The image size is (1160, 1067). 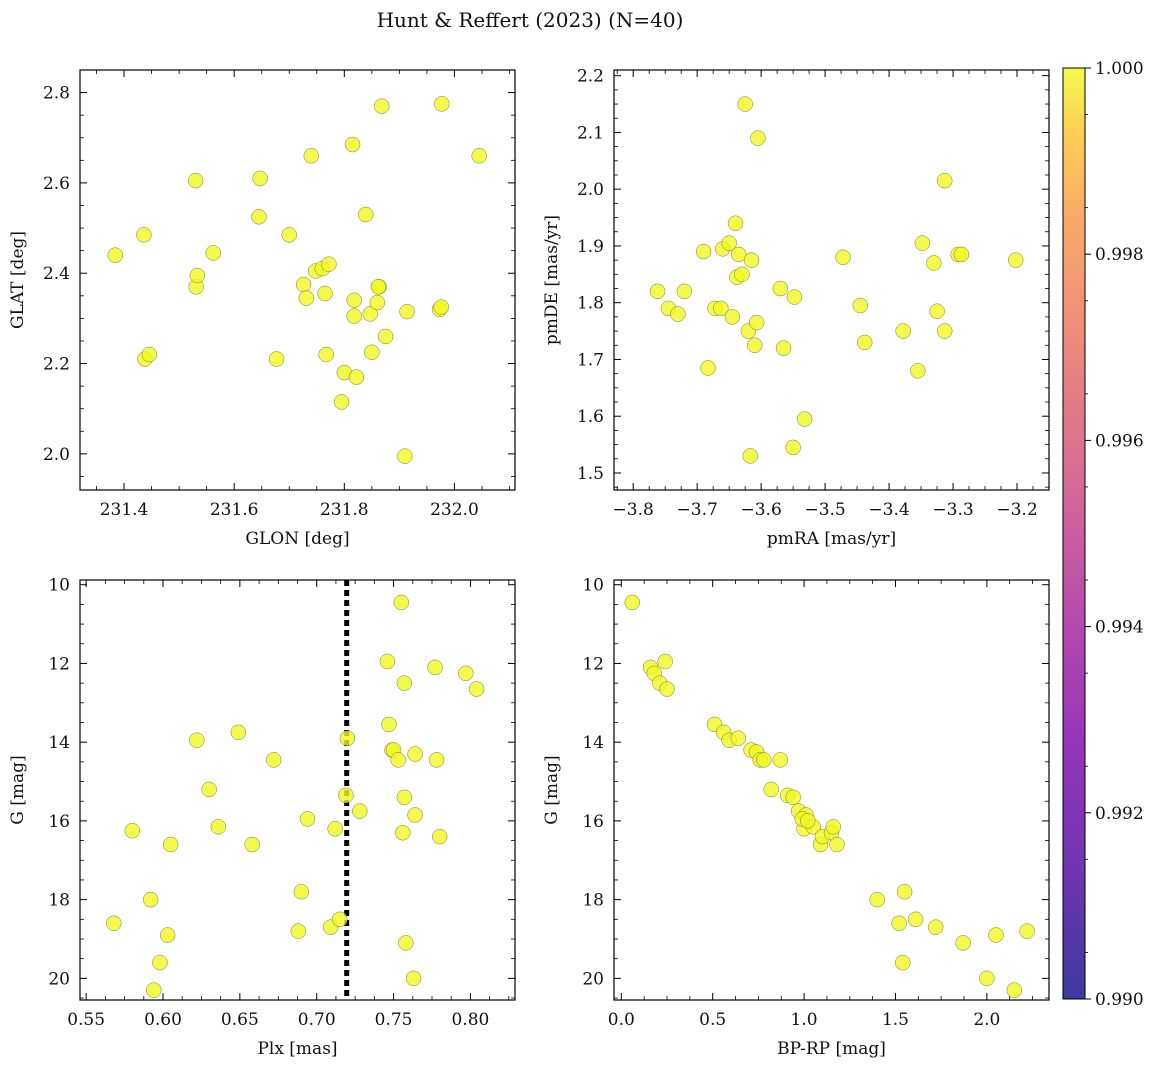 I want to click on colorbar-tick-label: 0.998, so click(x=1119, y=255).